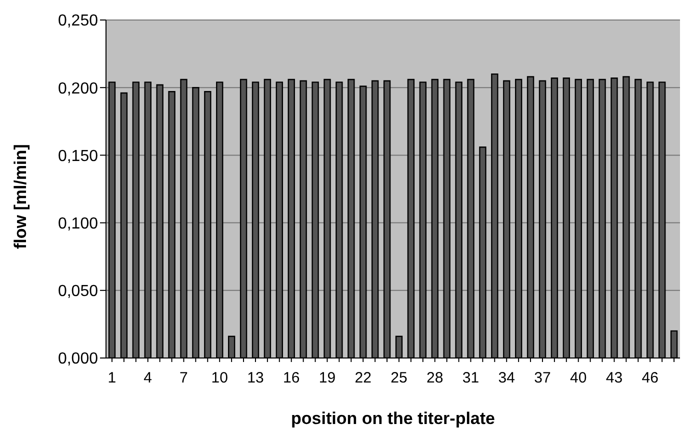 Image resolution: width=692 pixels, height=444 pixels. What do you see at coordinates (78, 89) in the screenshot?
I see `y-tick-label: 0,200` at bounding box center [78, 89].